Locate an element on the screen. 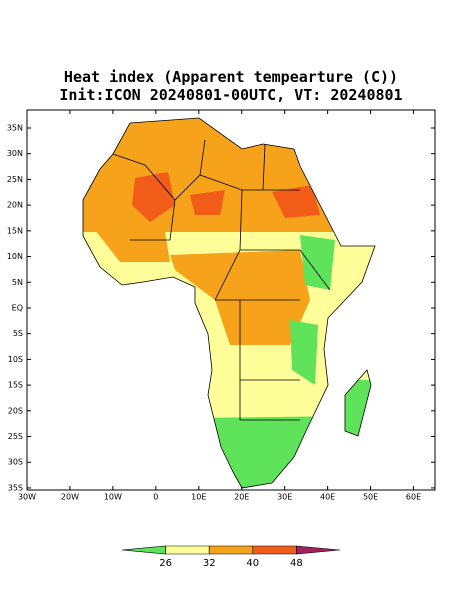 This screenshot has width=463, height=600. lon-label: 0 is located at coordinates (155, 497).